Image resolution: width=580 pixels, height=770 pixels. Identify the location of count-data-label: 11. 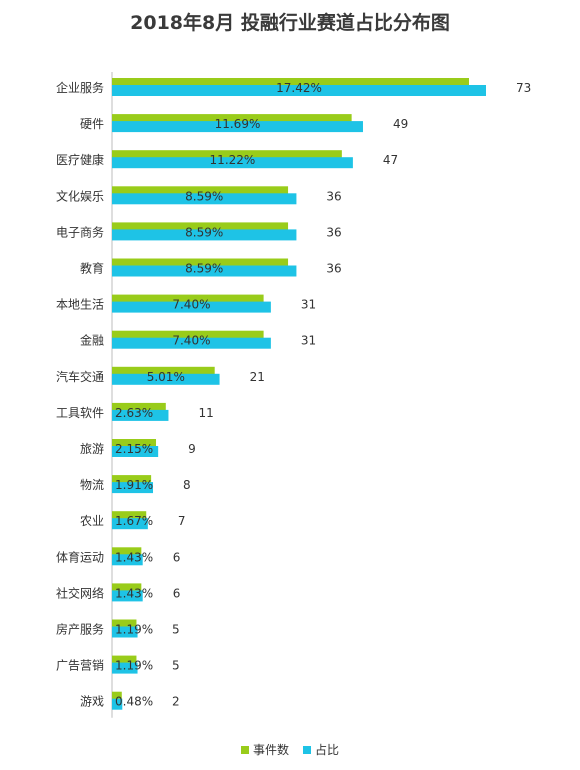
(205, 413).